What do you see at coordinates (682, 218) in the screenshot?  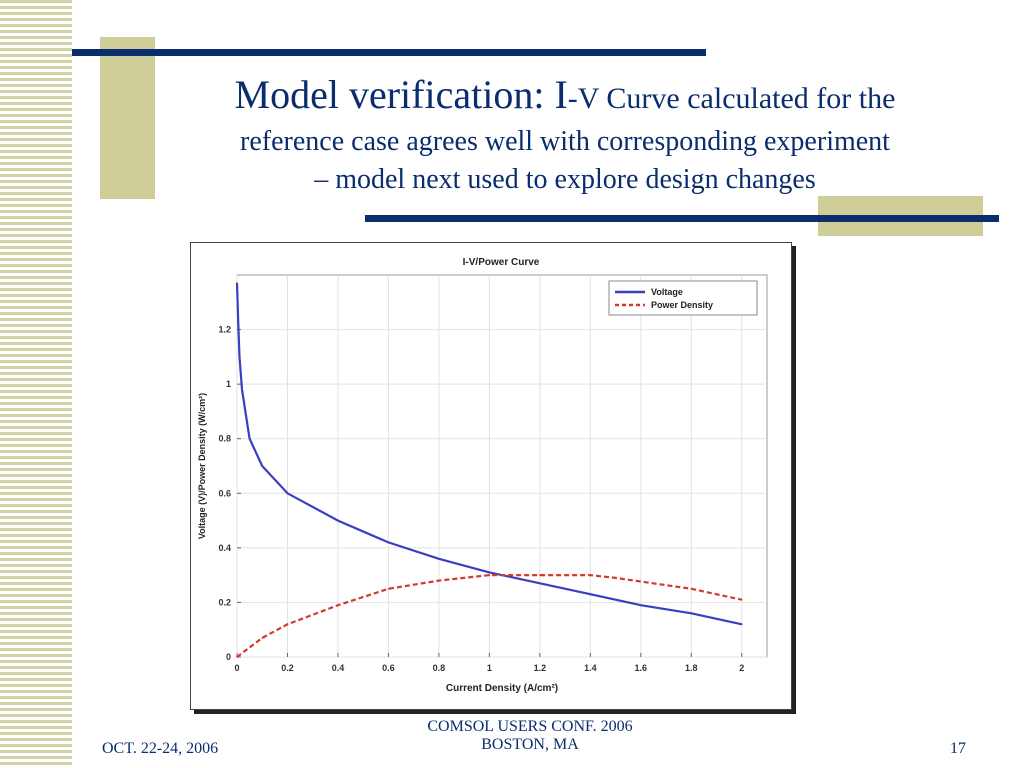 I see `decor-bar-right` at bounding box center [682, 218].